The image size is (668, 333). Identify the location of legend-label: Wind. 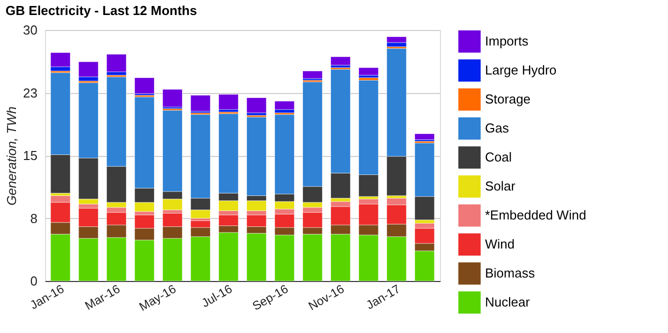
(500, 244).